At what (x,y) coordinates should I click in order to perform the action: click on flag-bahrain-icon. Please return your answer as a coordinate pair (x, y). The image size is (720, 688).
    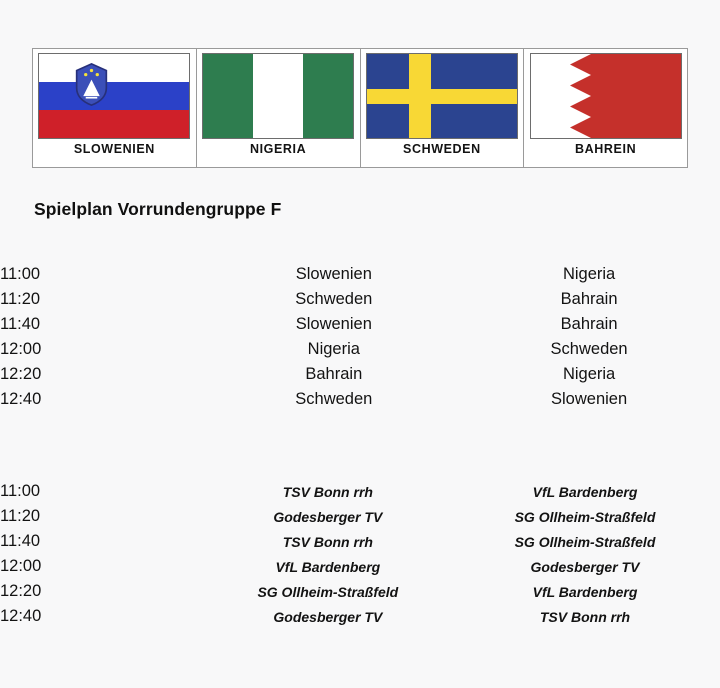
    Looking at the image, I should click on (605, 96).